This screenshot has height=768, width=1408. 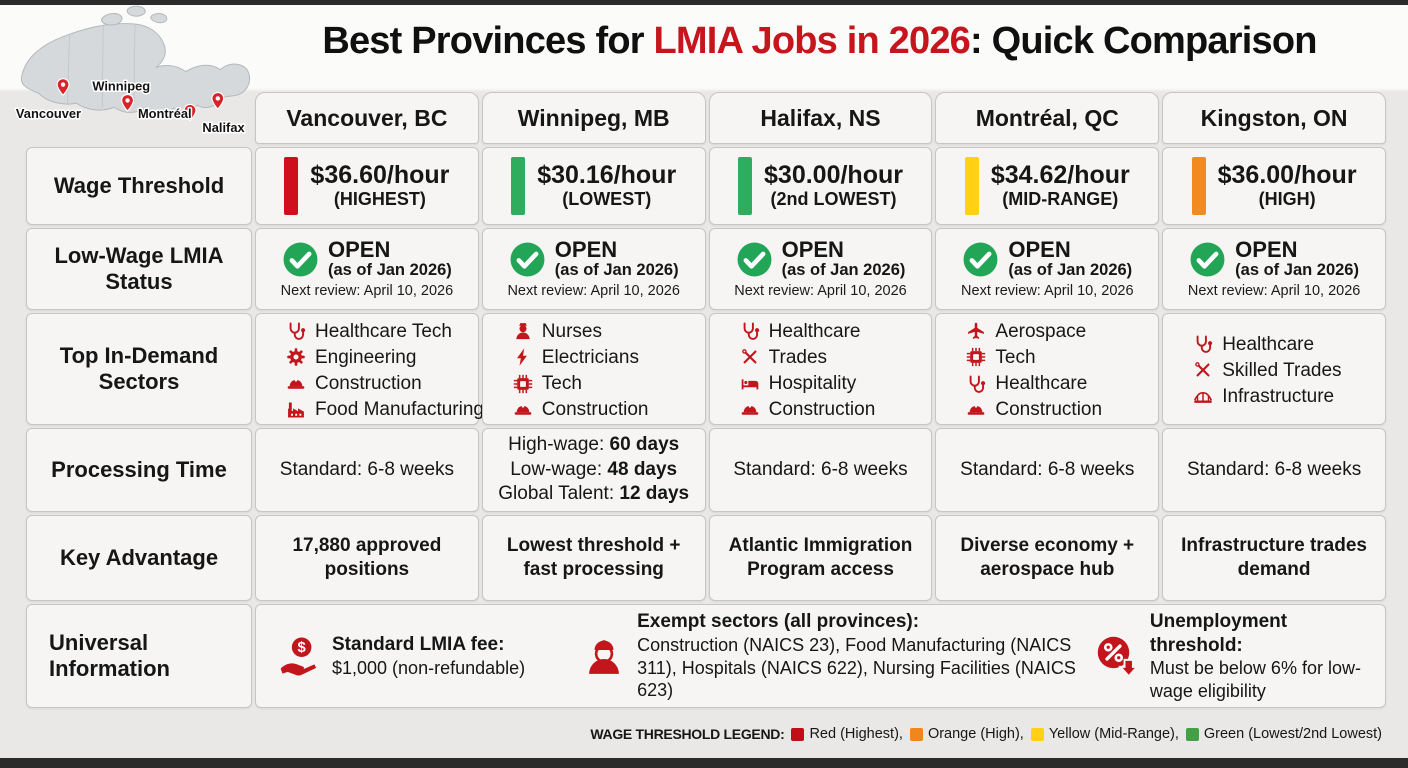 What do you see at coordinates (523, 384) in the screenshot?
I see `chip-icon` at bounding box center [523, 384].